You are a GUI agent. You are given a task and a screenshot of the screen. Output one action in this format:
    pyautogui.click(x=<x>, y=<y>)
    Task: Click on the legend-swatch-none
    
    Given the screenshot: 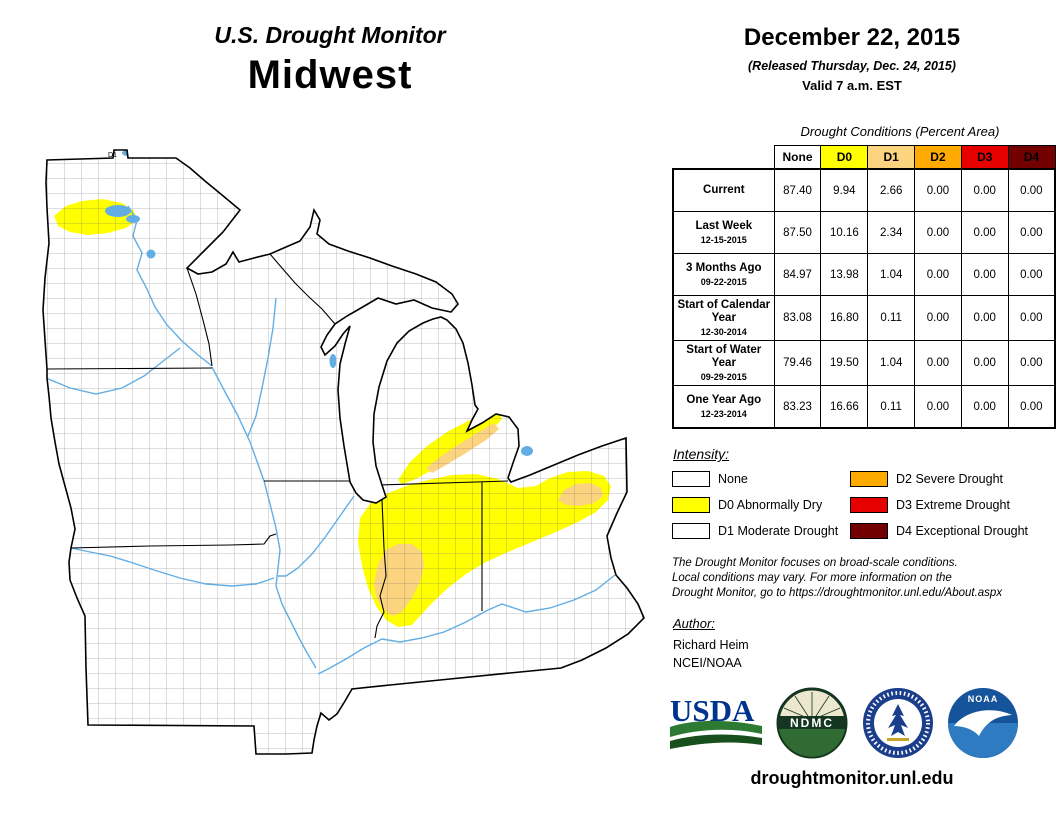 What is the action you would take?
    pyautogui.click(x=691, y=478)
    